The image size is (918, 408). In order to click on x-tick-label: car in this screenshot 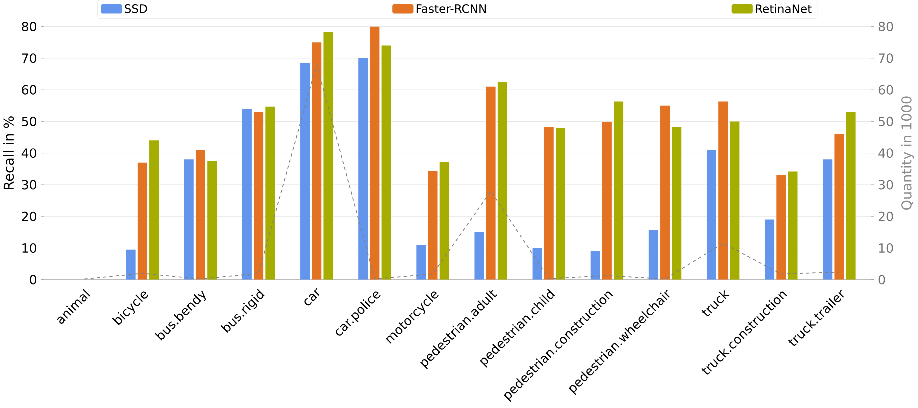, I will do `click(312, 297)`.